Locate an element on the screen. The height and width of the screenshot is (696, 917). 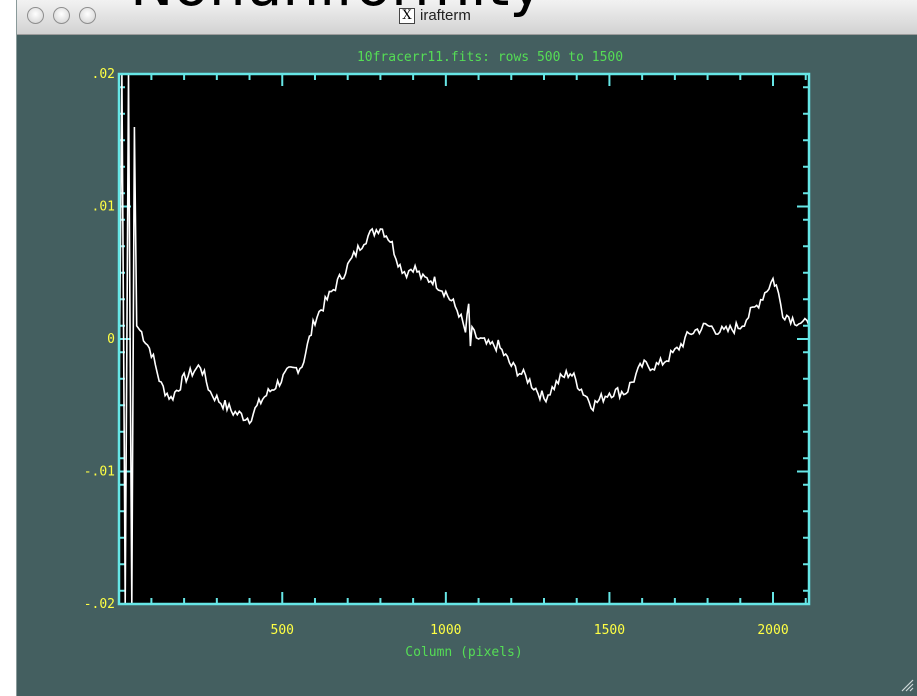
zoom-button is located at coordinates (87, 15).